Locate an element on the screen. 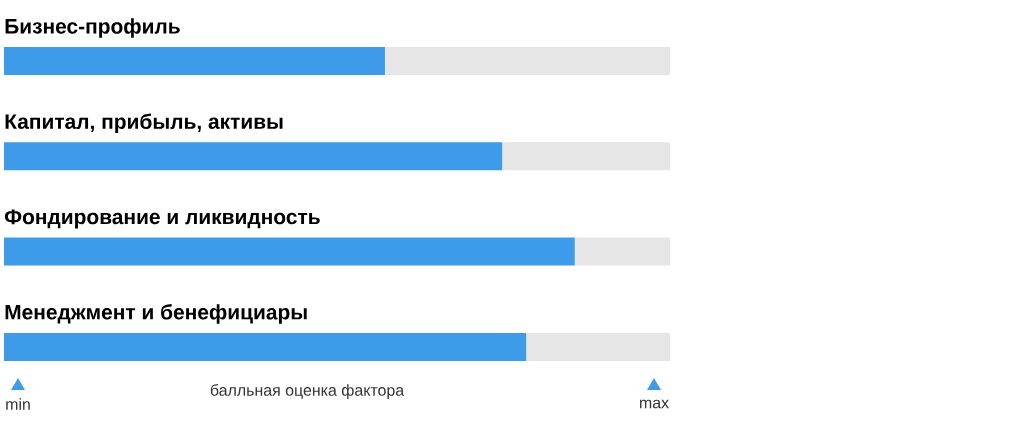  y-tick-label: Фондирование и ликвидность is located at coordinates (162, 219).